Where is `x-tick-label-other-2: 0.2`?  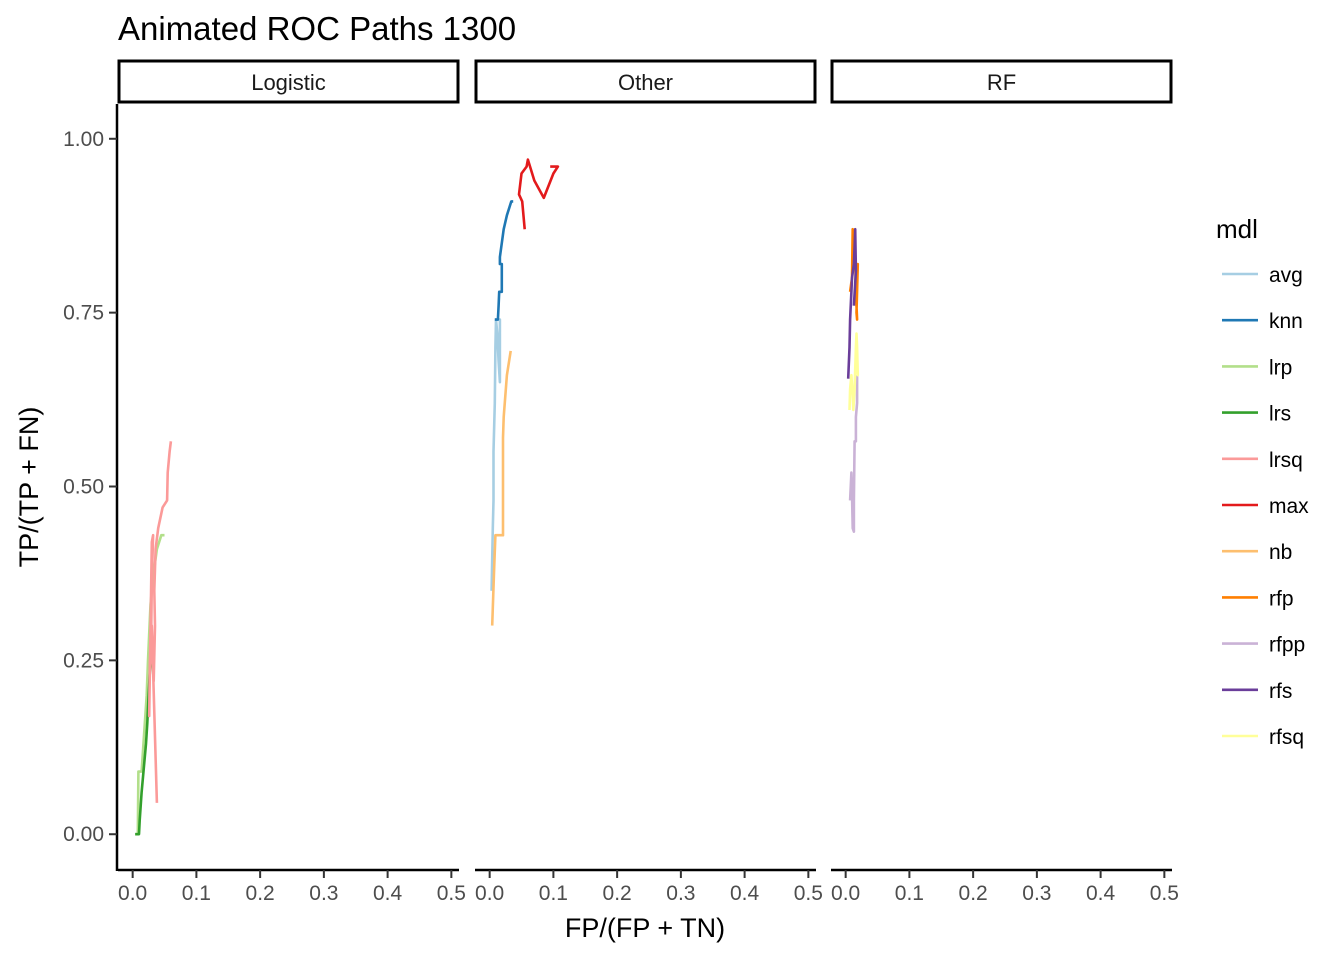 x-tick-label-other-2: 0.2 is located at coordinates (617, 893).